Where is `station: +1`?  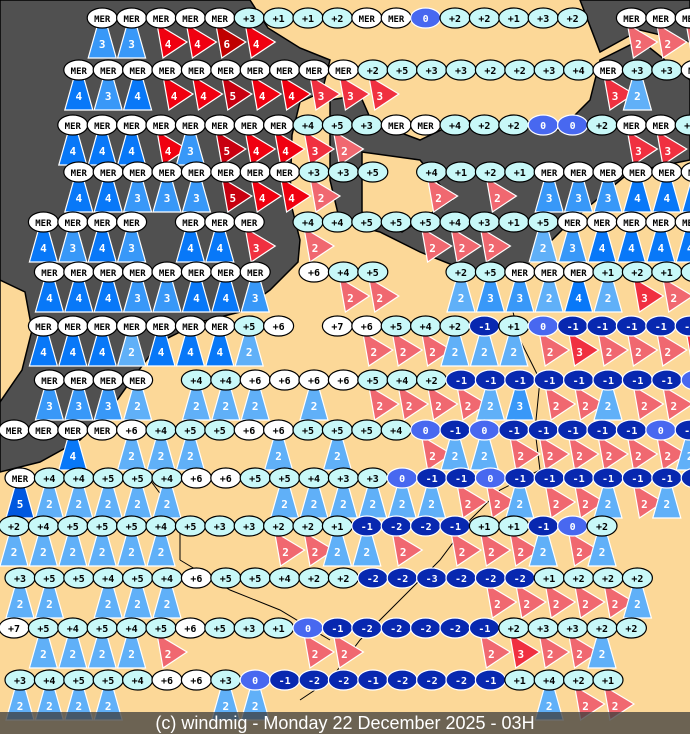 station: +1 is located at coordinates (514, 222).